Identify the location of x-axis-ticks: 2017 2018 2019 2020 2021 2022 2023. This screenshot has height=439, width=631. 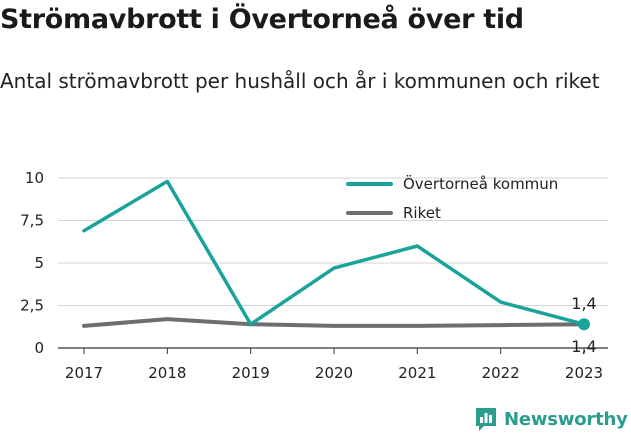
(334, 365).